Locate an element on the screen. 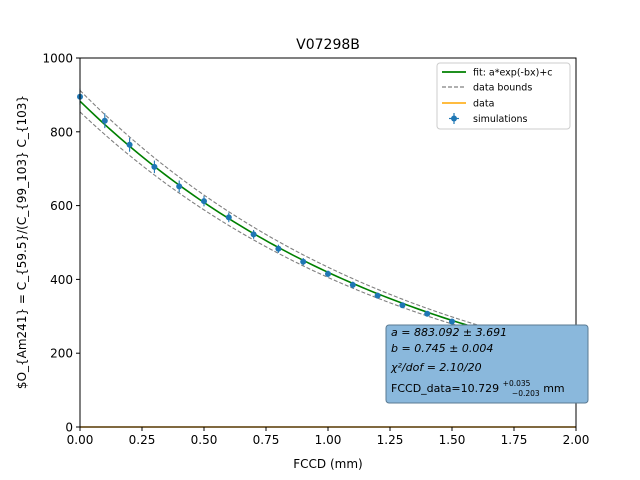  annotation-box is located at coordinates (487, 364).